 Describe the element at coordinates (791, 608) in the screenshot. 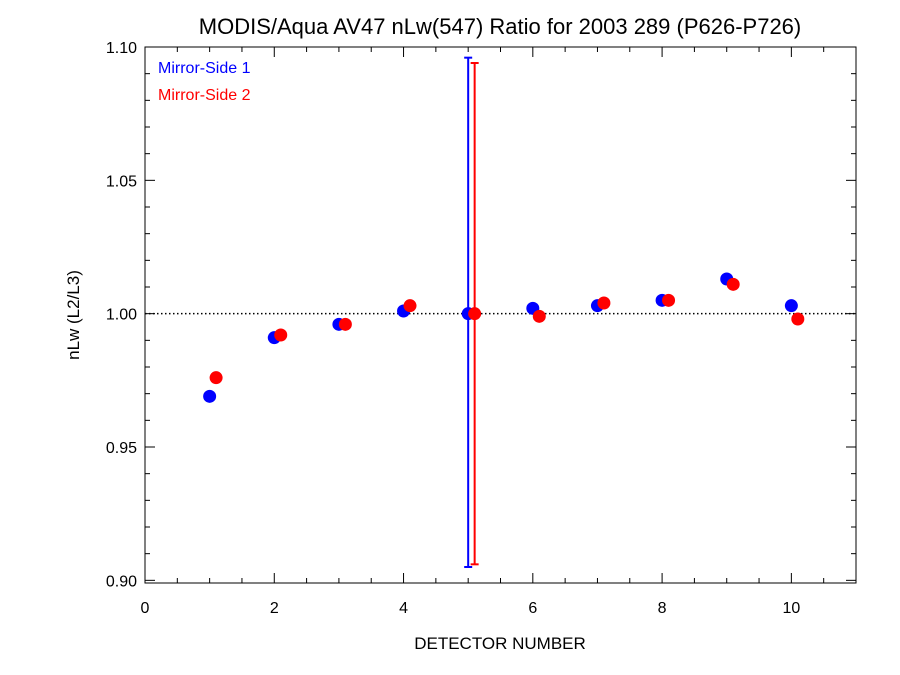

I see `x-tick-label: 10` at that location.